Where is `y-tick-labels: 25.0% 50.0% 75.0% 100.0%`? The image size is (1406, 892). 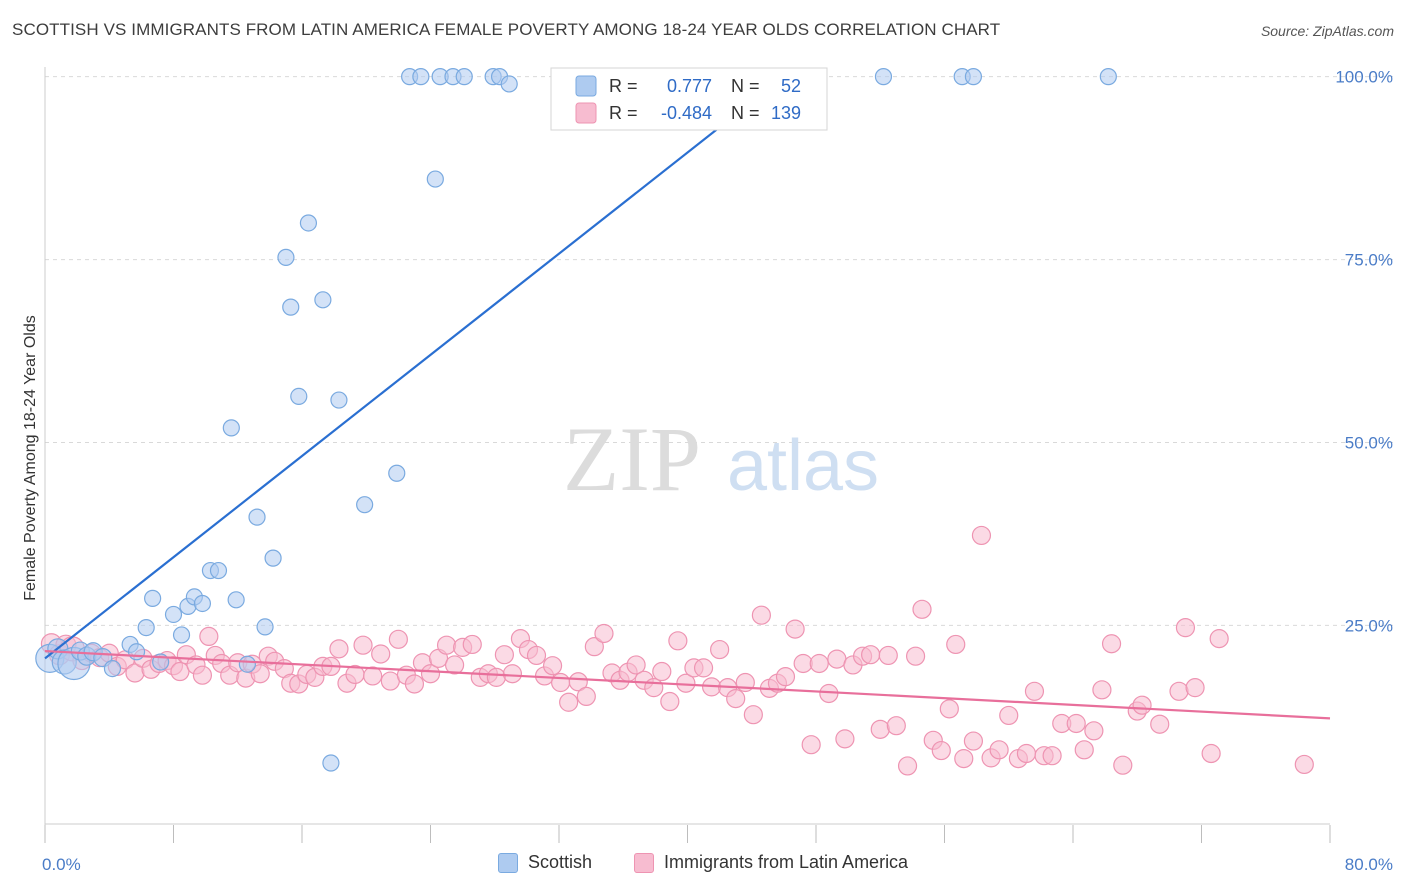
y-tick-labels: 25.0% 50.0% 75.0% 100.0% is located at coordinates (1364, 352).